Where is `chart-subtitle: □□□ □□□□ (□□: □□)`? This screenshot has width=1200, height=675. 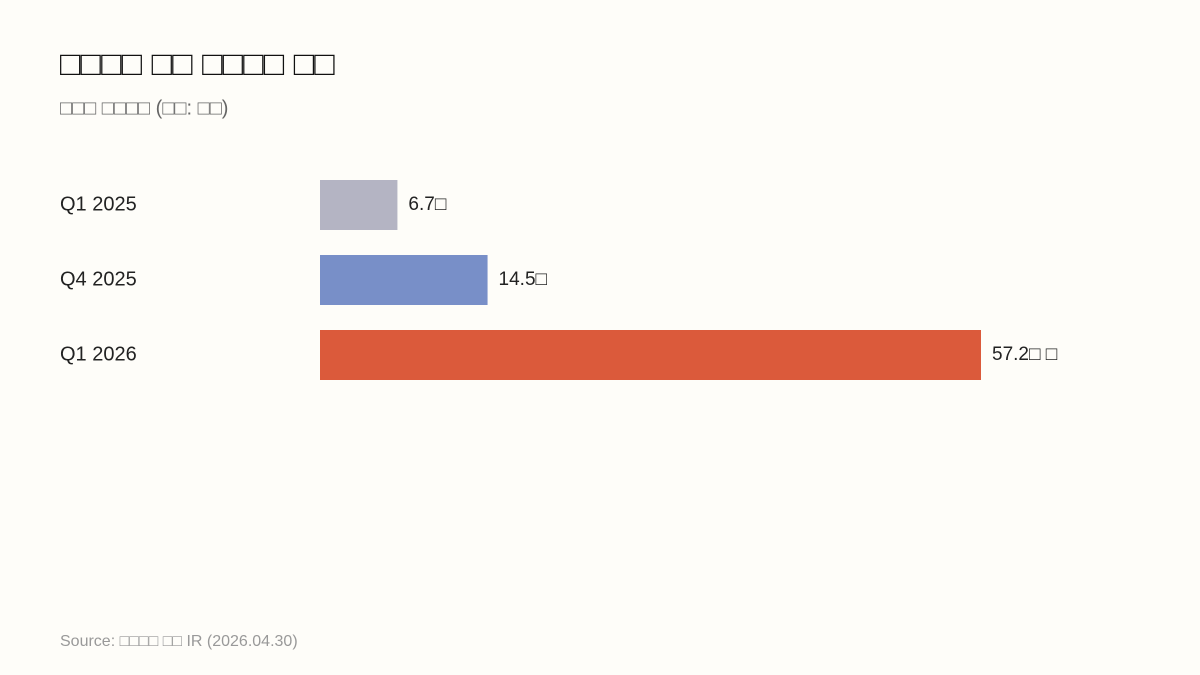
chart-subtitle: □□□ □□□□ (□□: □□) is located at coordinates (144, 108).